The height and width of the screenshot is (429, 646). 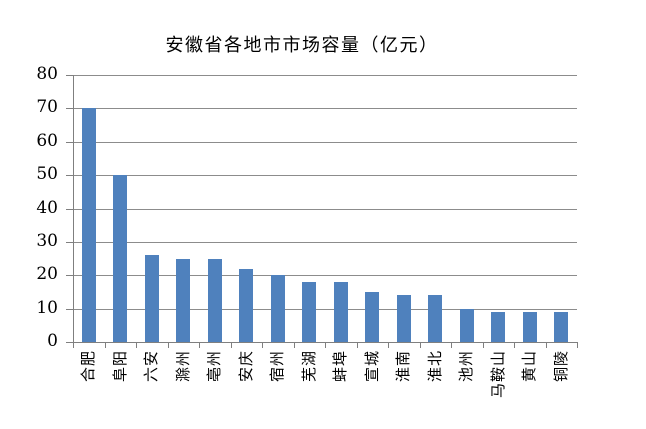 What do you see at coordinates (467, 325) in the screenshot?
I see `bar-池州` at bounding box center [467, 325].